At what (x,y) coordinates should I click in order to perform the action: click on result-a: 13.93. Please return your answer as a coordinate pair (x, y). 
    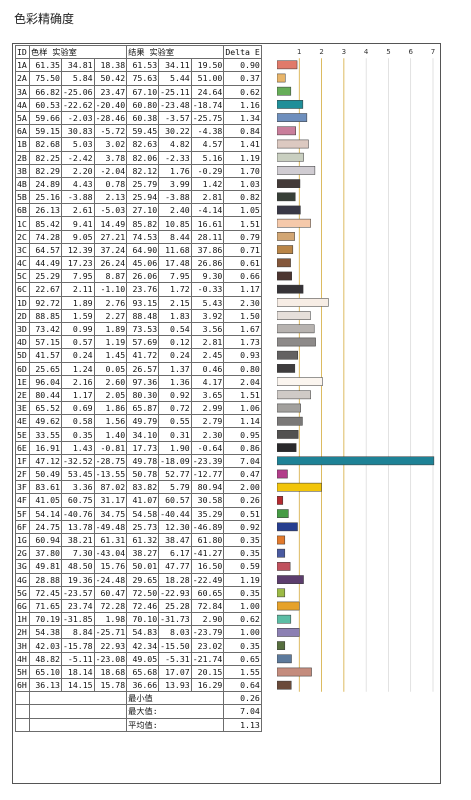
    Looking at the image, I should click on (175, 685).